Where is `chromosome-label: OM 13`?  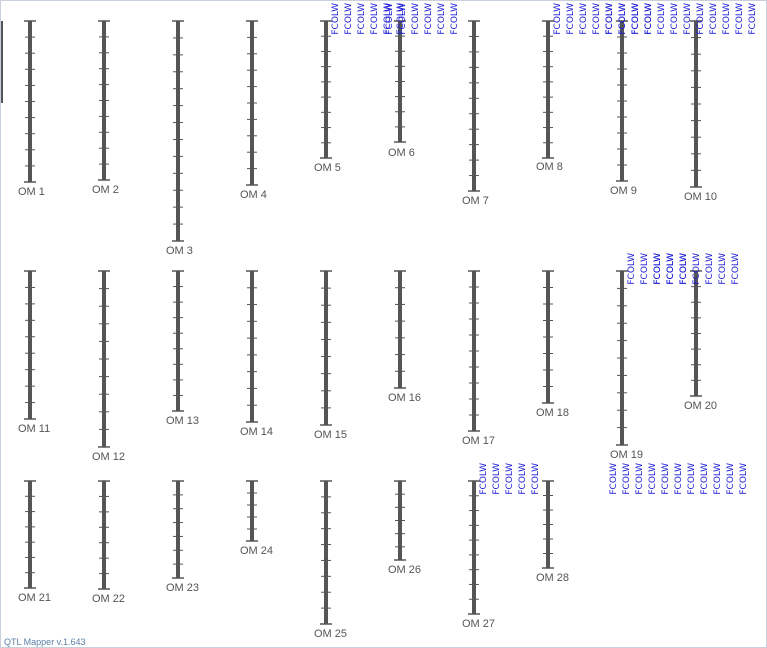 chromosome-label: OM 13 is located at coordinates (182, 421).